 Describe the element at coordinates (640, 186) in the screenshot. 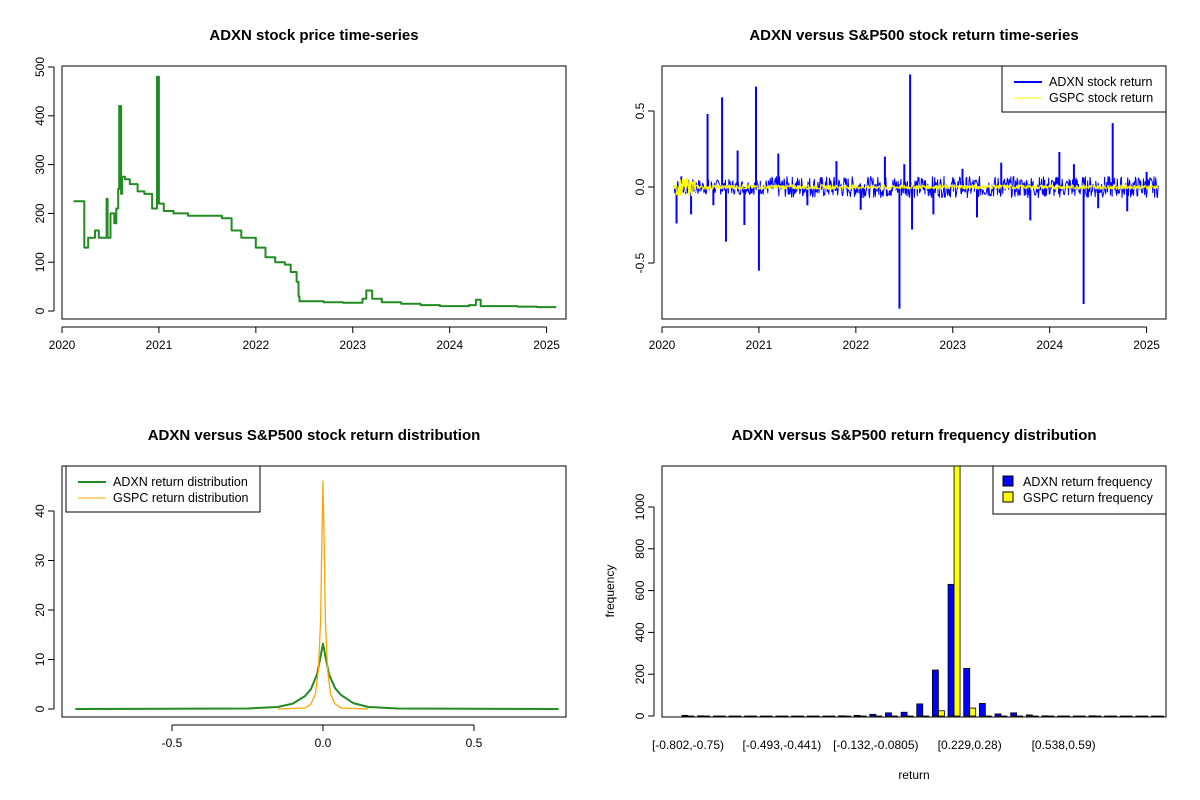

I see `y-tick-label: 0.0` at that location.